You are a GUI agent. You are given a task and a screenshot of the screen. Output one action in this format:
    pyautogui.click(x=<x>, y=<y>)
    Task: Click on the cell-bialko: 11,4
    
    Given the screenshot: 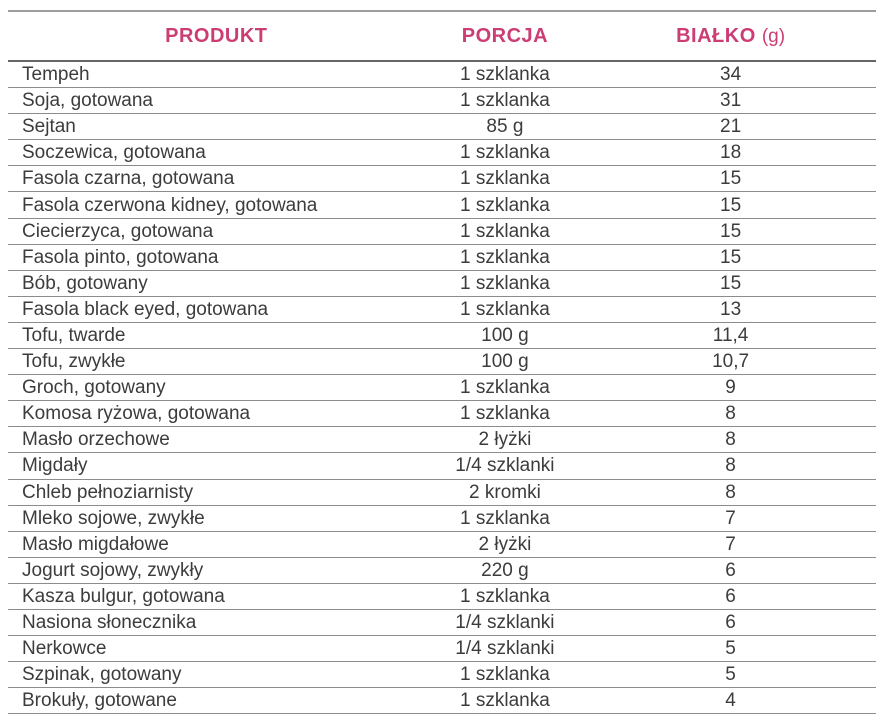 What is the action you would take?
    pyautogui.click(x=730, y=335)
    